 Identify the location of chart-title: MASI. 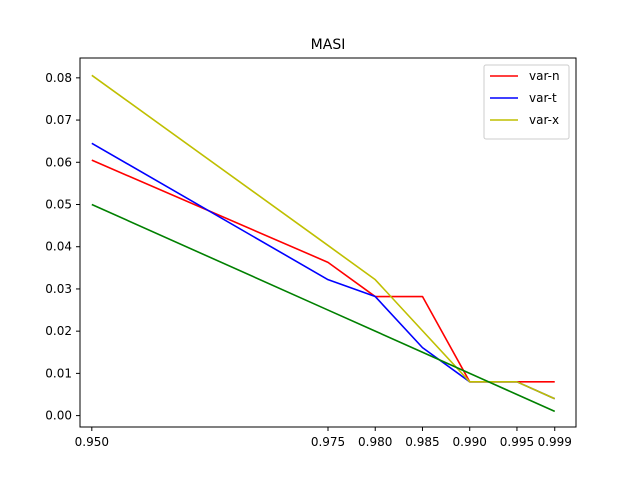
(328, 45).